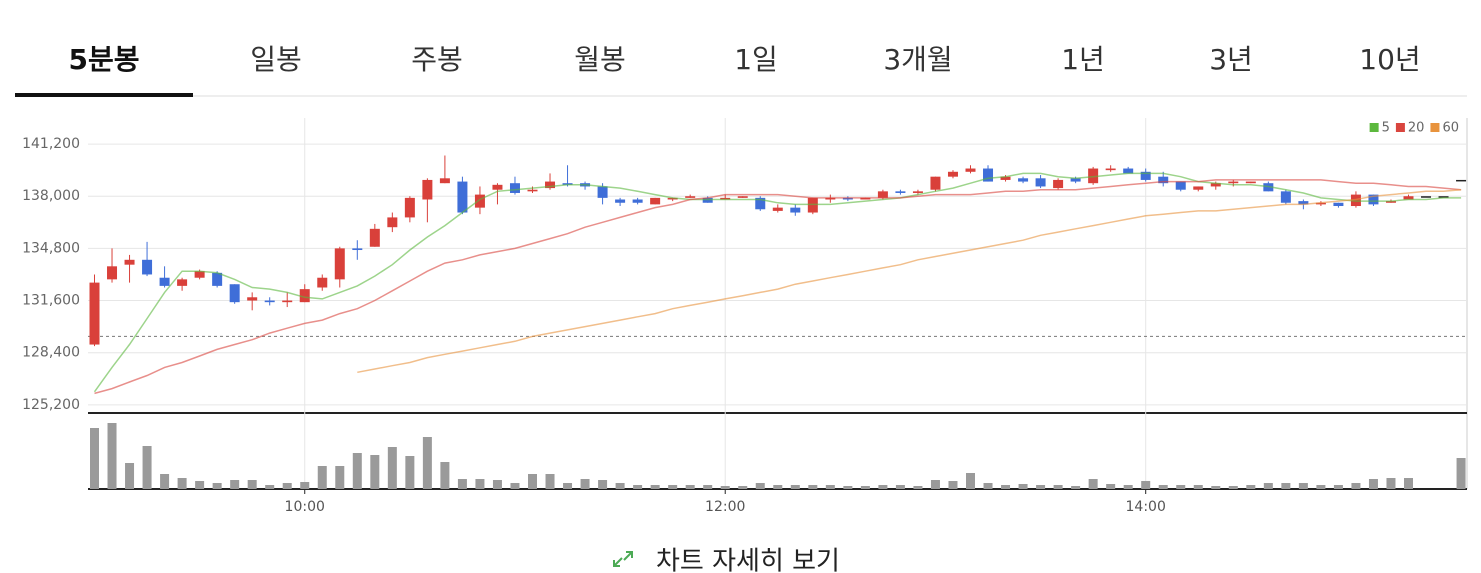 This screenshot has width=1481, height=573. Describe the element at coordinates (756, 59) in the screenshot. I see `period-tab: 1일` at that location.